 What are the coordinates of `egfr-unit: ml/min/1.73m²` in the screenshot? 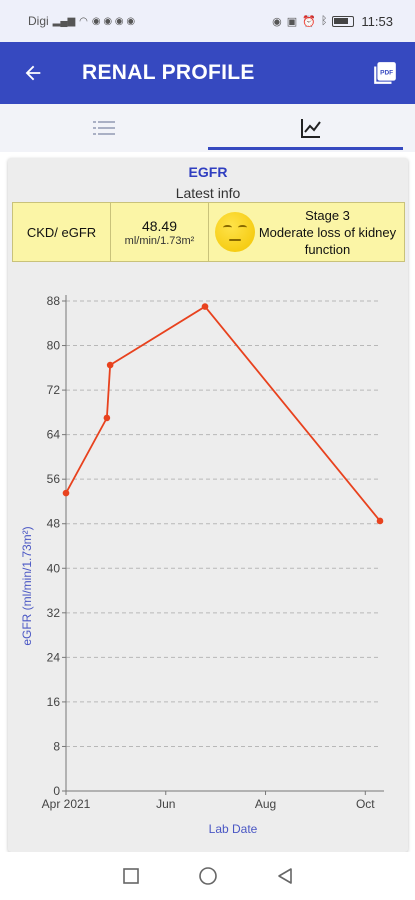 It's located at (159, 240).